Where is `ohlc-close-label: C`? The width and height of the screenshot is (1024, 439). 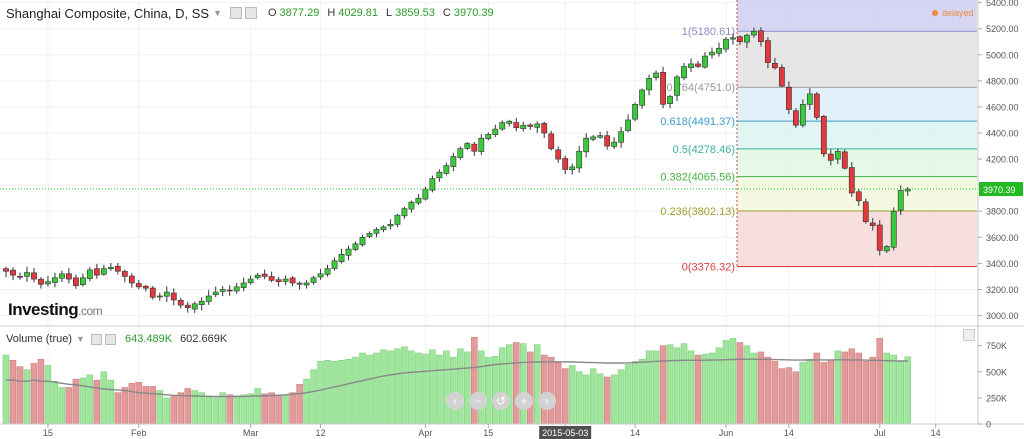 ohlc-close-label: C is located at coordinates (446, 13).